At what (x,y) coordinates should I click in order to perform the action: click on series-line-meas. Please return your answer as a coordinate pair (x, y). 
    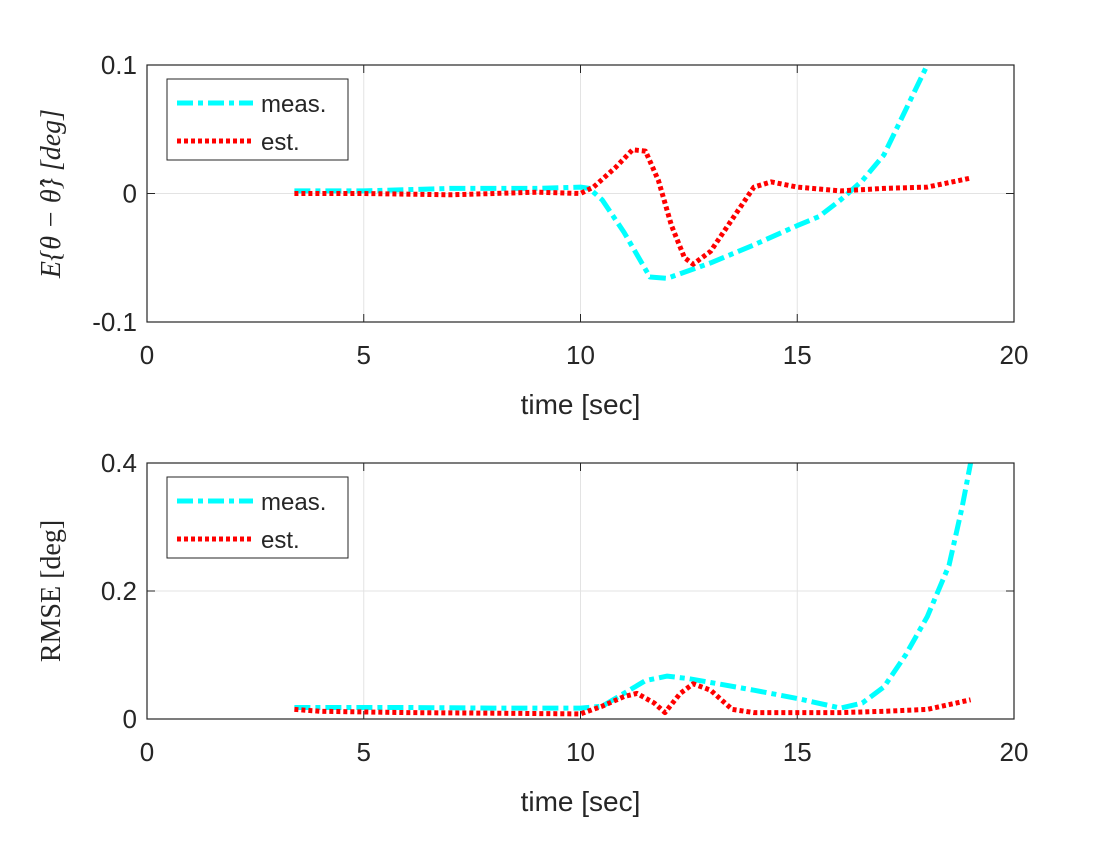
    Looking at the image, I should click on (612, 173).